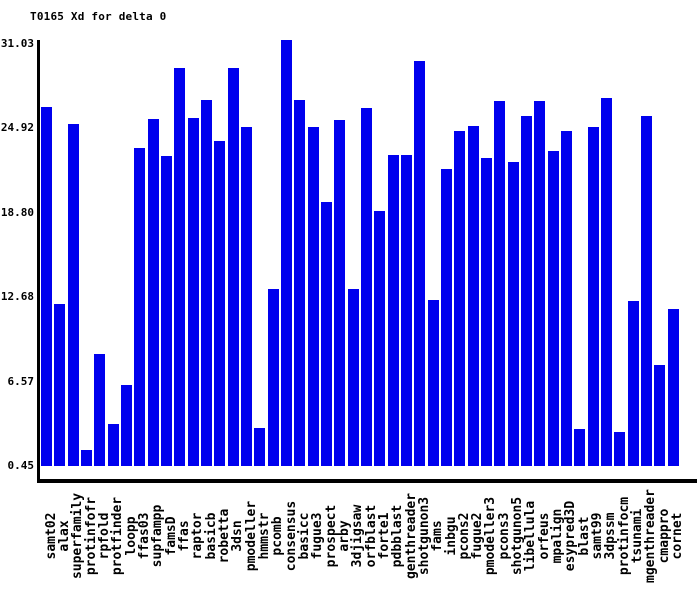 This screenshot has width=700, height=590. Describe the element at coordinates (21, 465) in the screenshot. I see `y-axis-tick-label: 0.45` at that location.